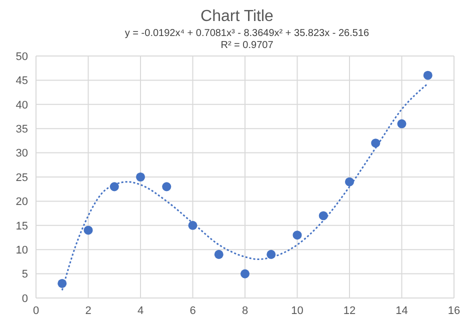  I want to click on y-tick-label: 35, so click(22, 130).